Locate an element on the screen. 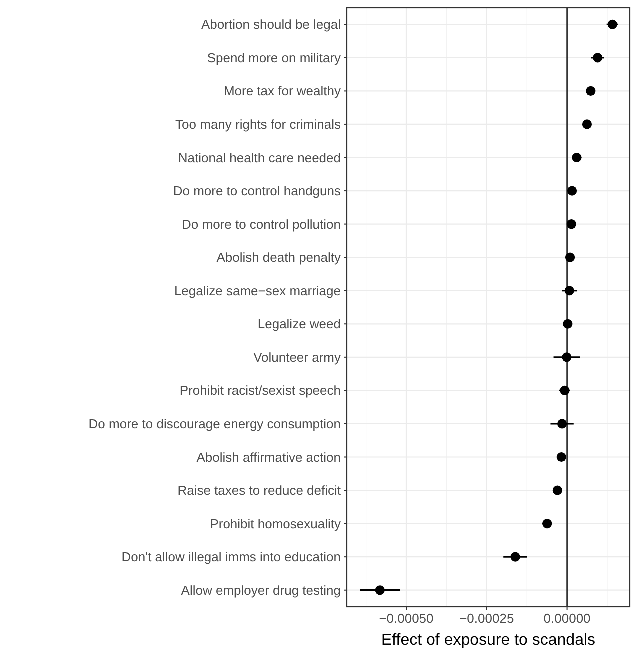 The image size is (631, 654). y-tick-label: Prohibit homosexuality is located at coordinates (276, 524).